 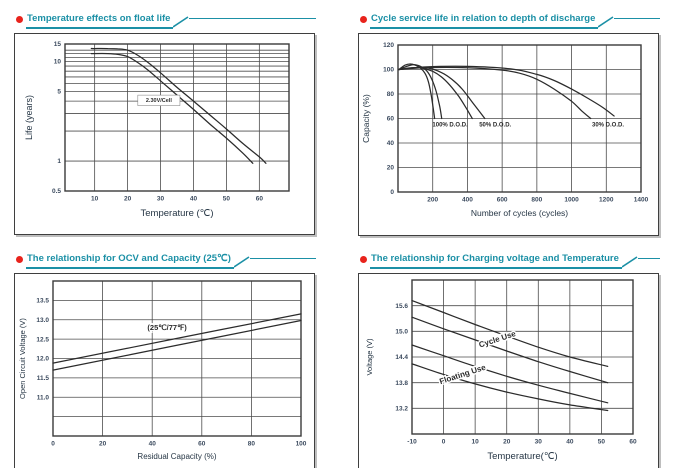 I want to click on panel-title: Temperature effects on float life, so click(x=100, y=21).